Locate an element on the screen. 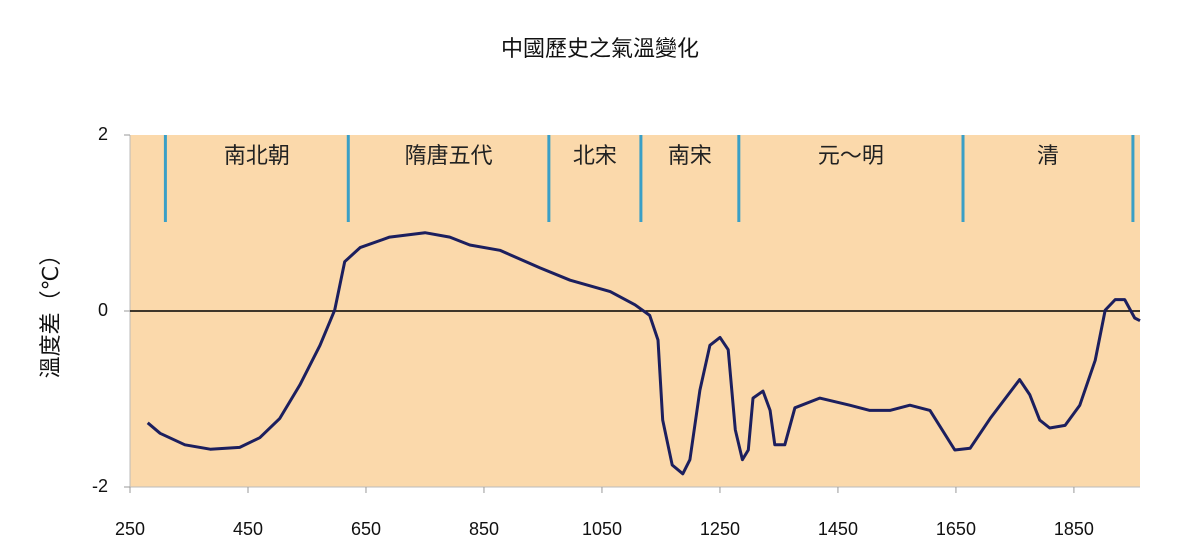 This screenshot has width=1200, height=550. x-tick-label: 1650 is located at coordinates (956, 529).